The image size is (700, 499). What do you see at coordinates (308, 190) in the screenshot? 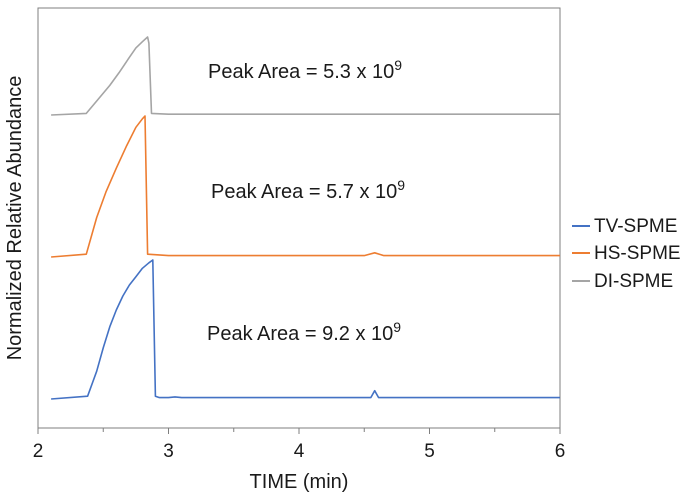
I see `annotation-hs-spme: Peak Area = 5.7 x 109` at bounding box center [308, 190].